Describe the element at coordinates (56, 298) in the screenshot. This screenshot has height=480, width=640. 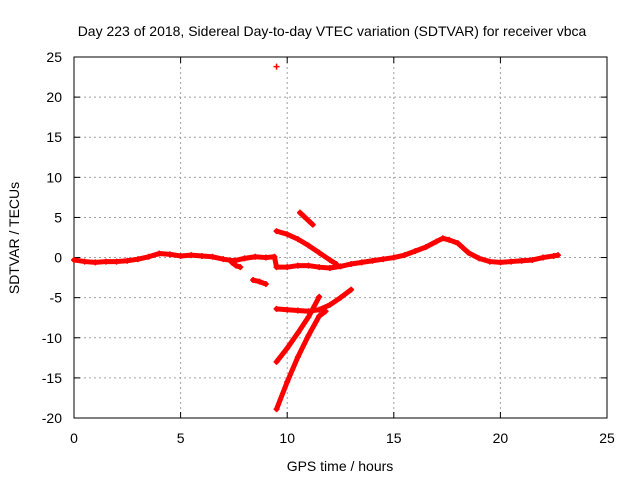
I see `y-tick-label: -5` at that location.